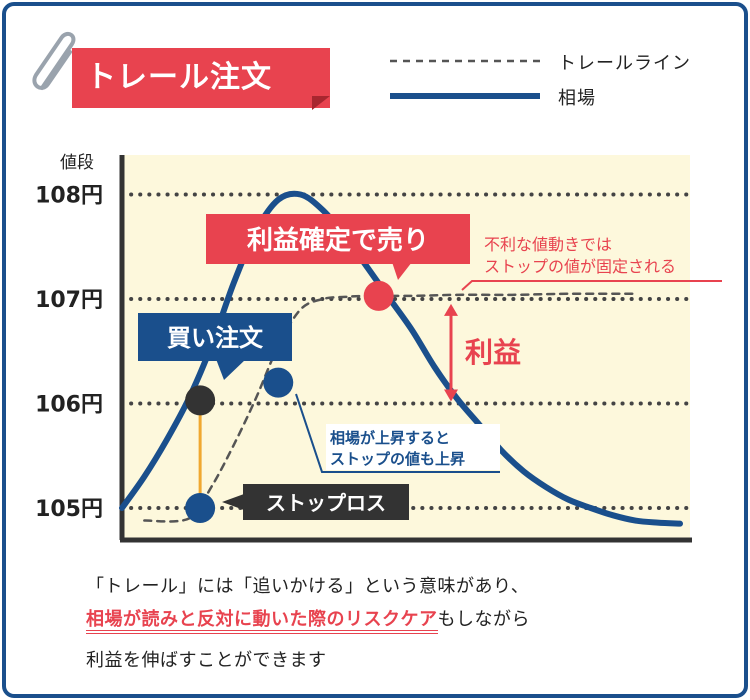 This screenshot has height=700, width=750. What do you see at coordinates (289, 401) in the screenshot?
I see `points` at bounding box center [289, 401].